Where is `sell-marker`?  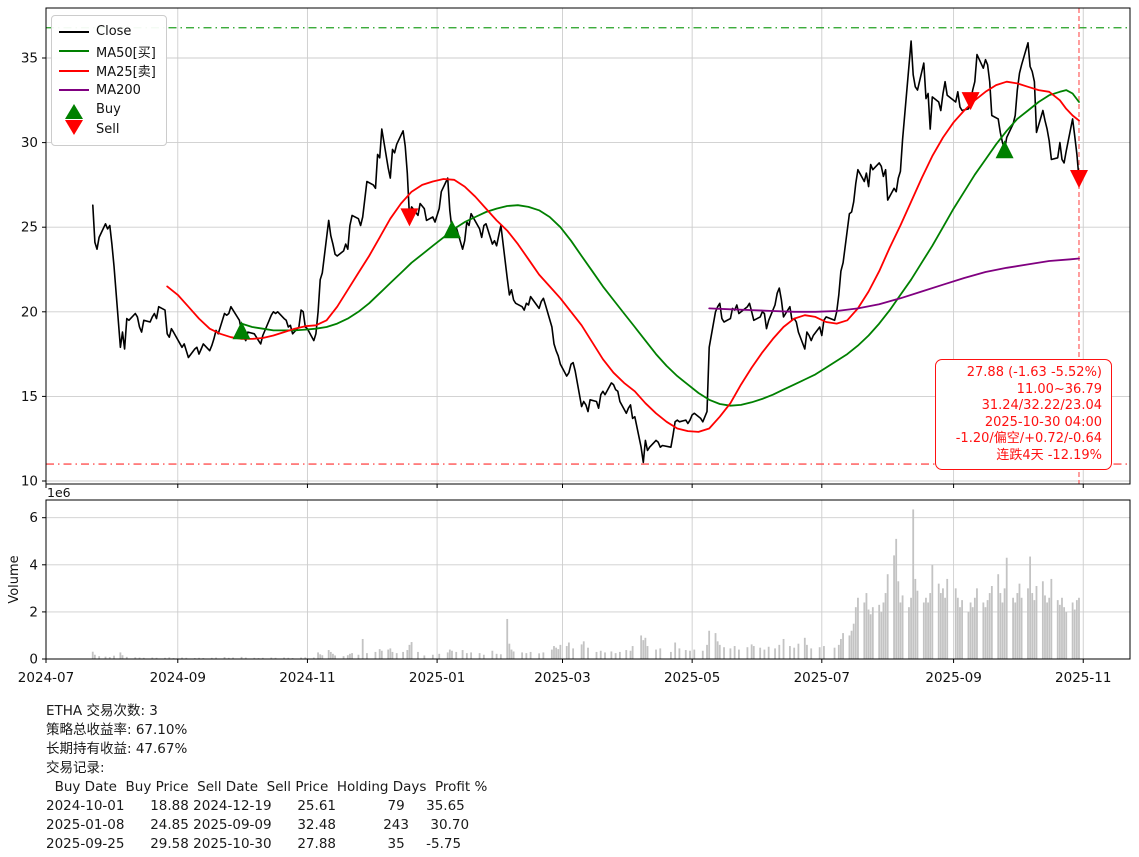
sell-marker is located at coordinates (1078, 178).